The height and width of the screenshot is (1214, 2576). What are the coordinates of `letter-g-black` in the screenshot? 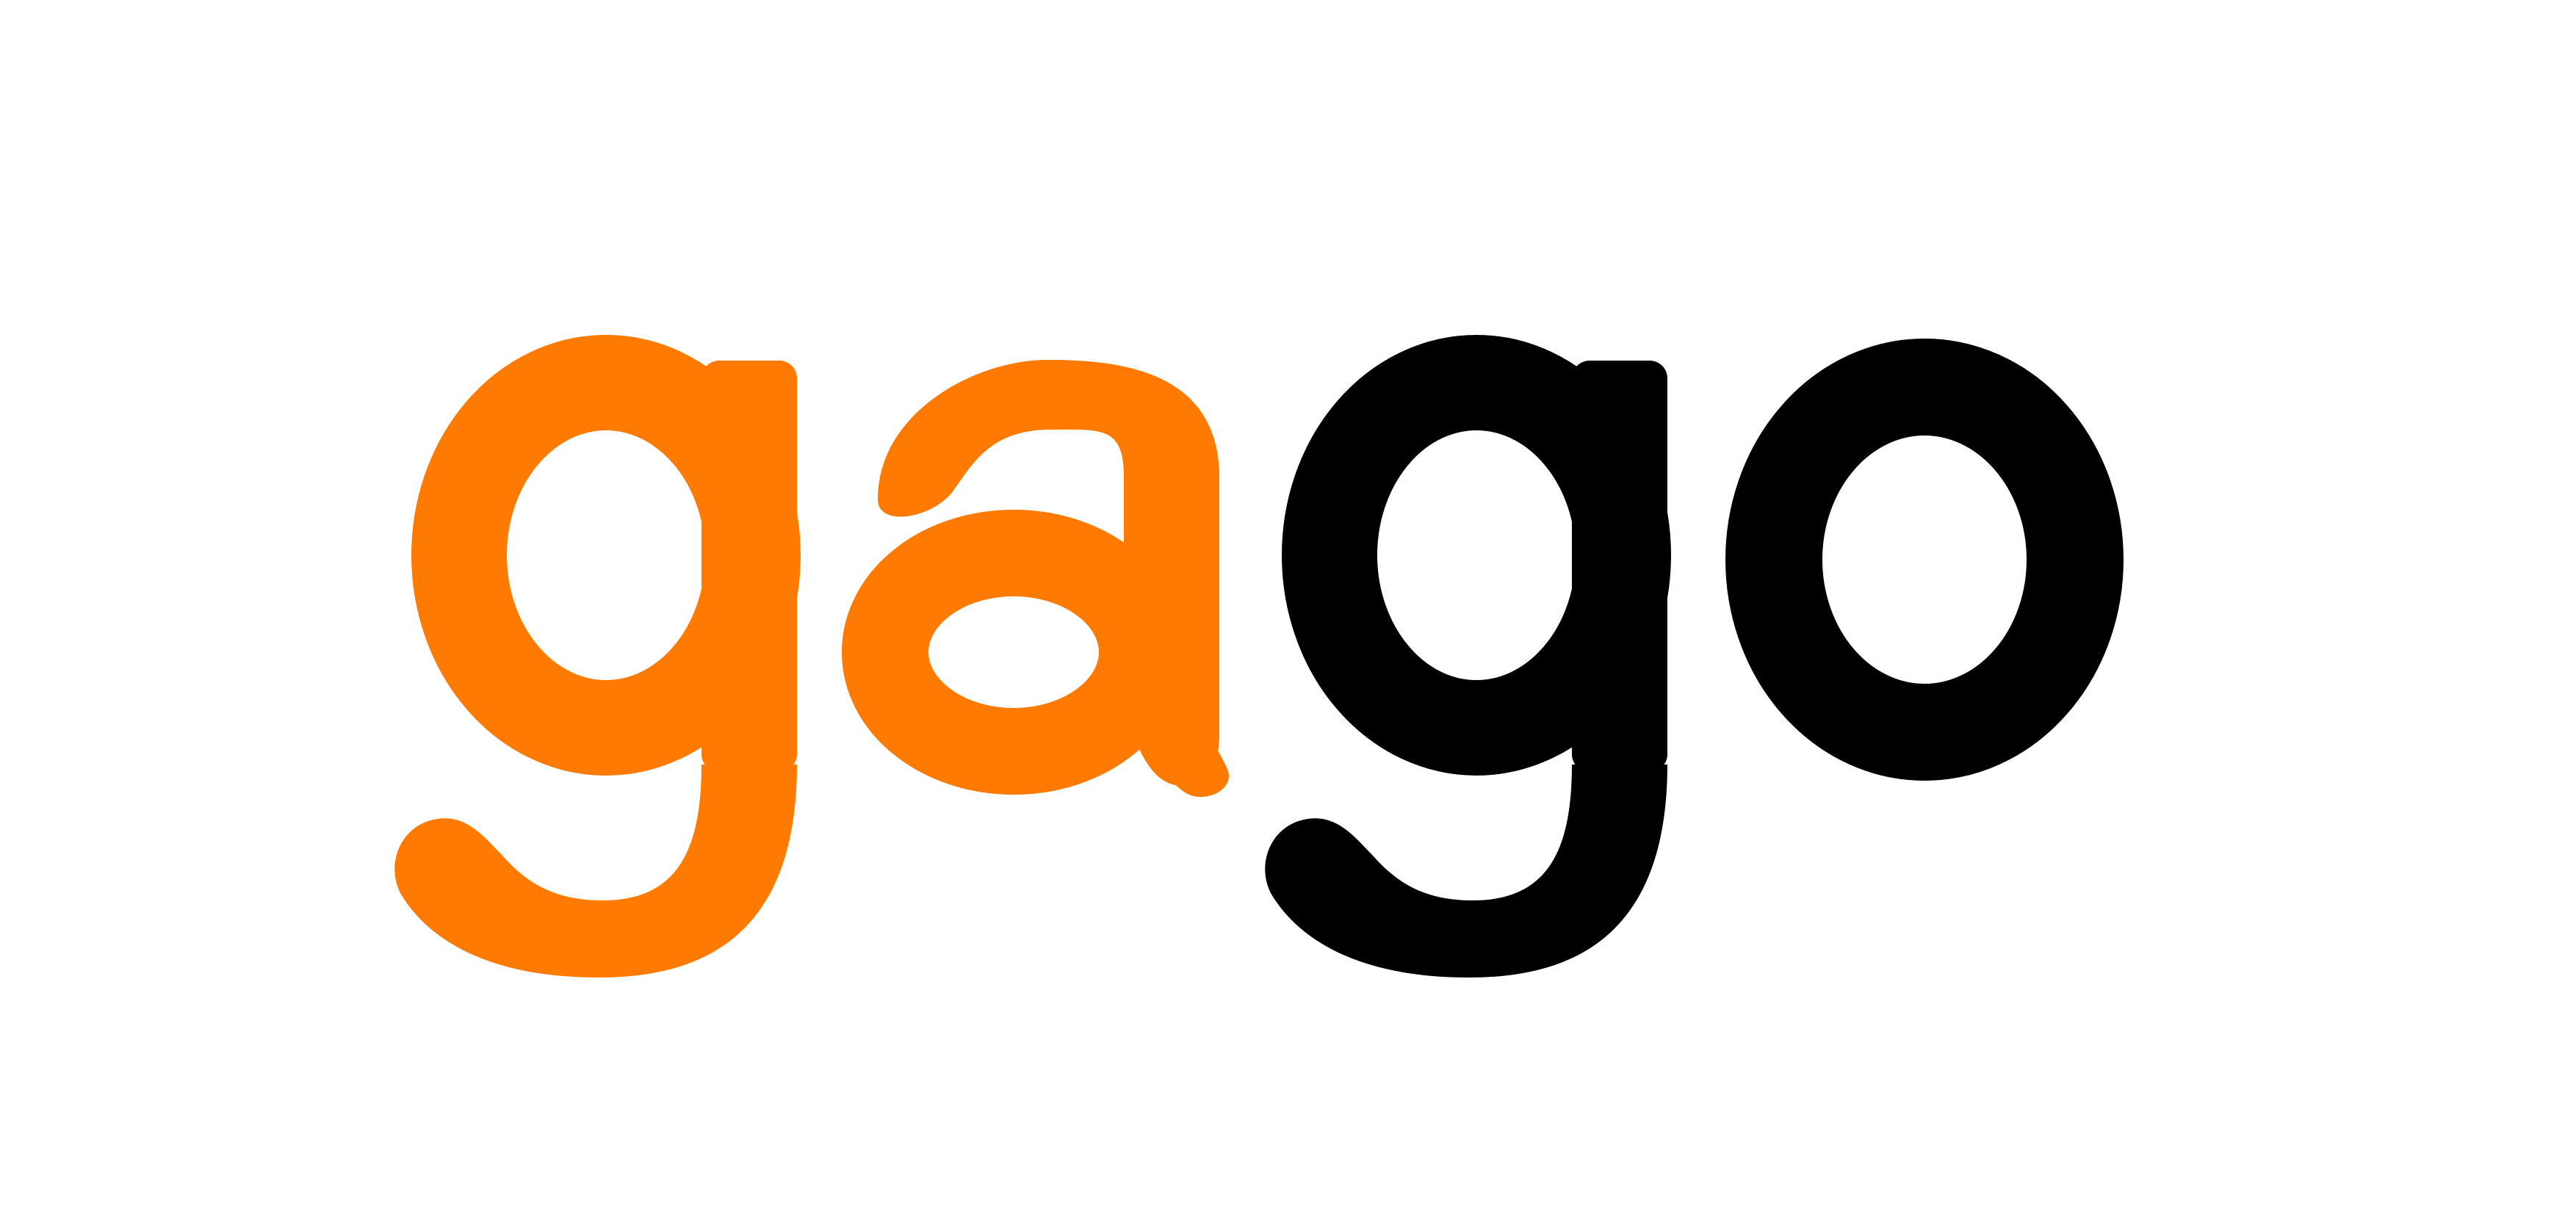 It's located at (1466, 669).